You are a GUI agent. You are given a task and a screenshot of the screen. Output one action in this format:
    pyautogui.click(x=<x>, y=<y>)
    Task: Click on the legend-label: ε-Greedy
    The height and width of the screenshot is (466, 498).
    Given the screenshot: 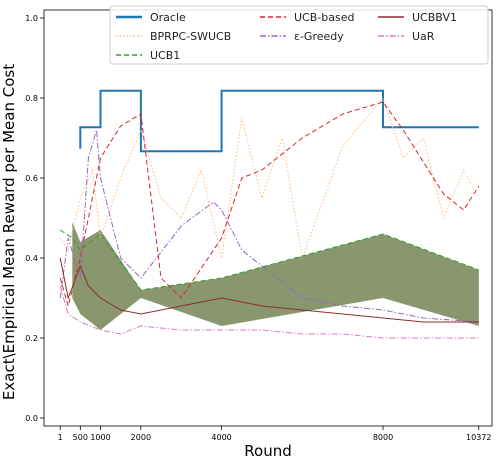 What is the action you would take?
    pyautogui.click(x=319, y=36)
    